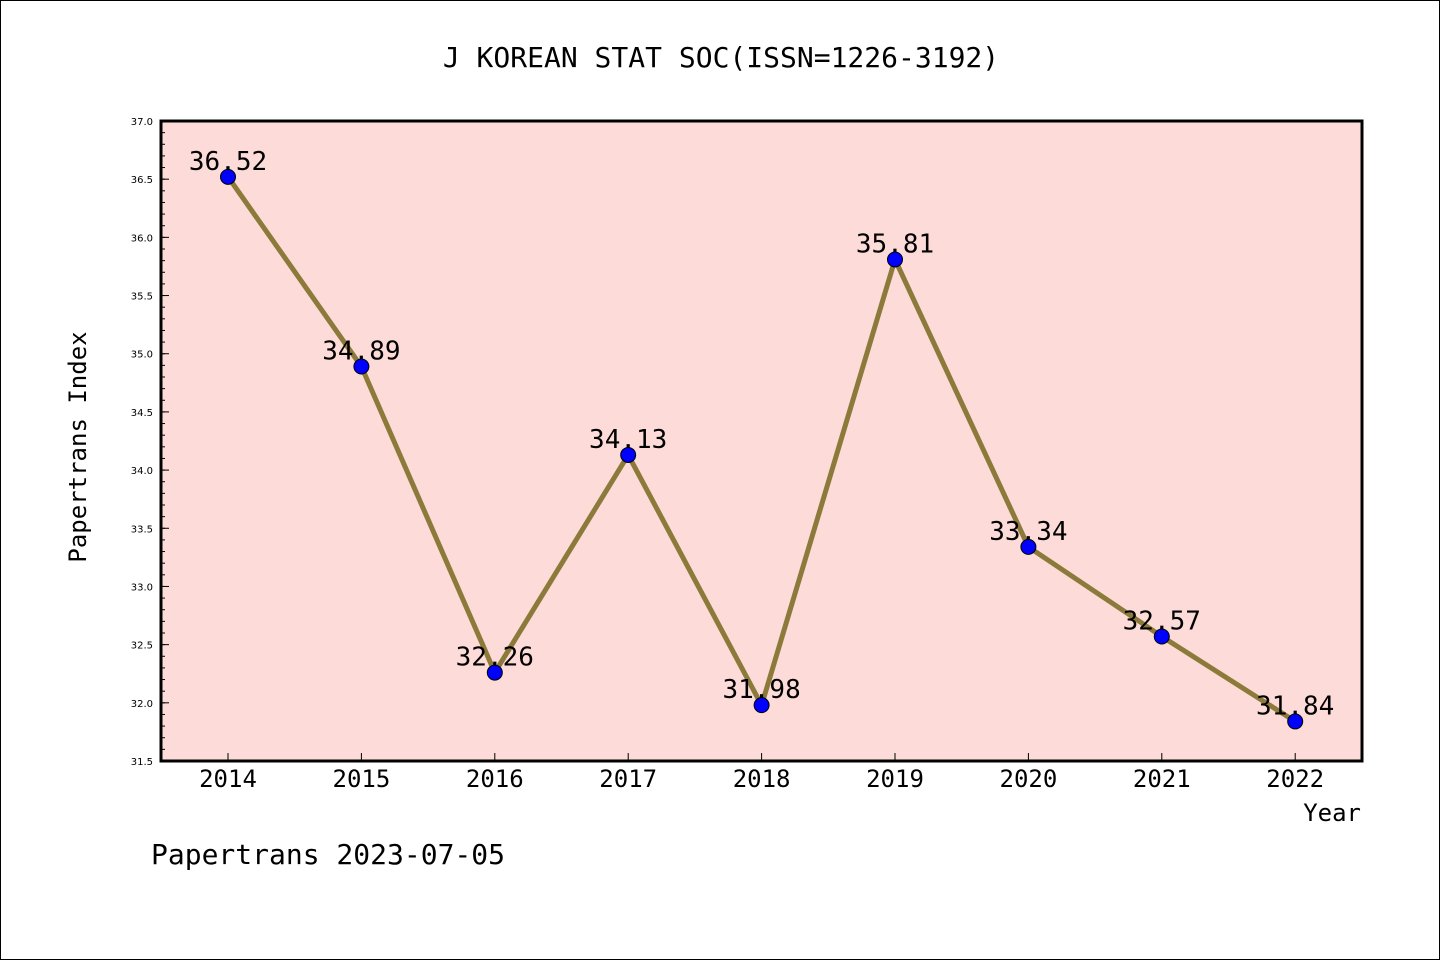 The width and height of the screenshot is (1440, 960). What do you see at coordinates (1162, 621) in the screenshot?
I see `data-label: 32.57` at bounding box center [1162, 621].